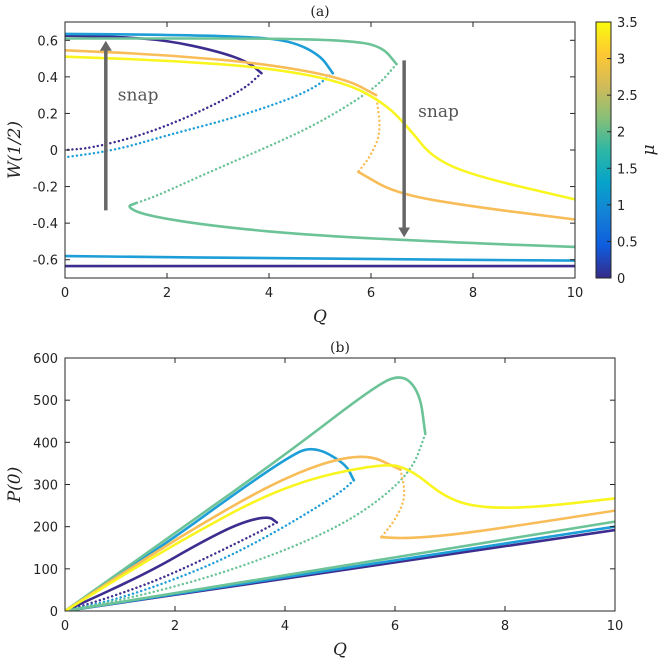 This screenshot has width=664, height=663. I want to click on colorbar: 0 0.5 1 1.5 2 2.5 3 3.5 μ, so click(627, 151).